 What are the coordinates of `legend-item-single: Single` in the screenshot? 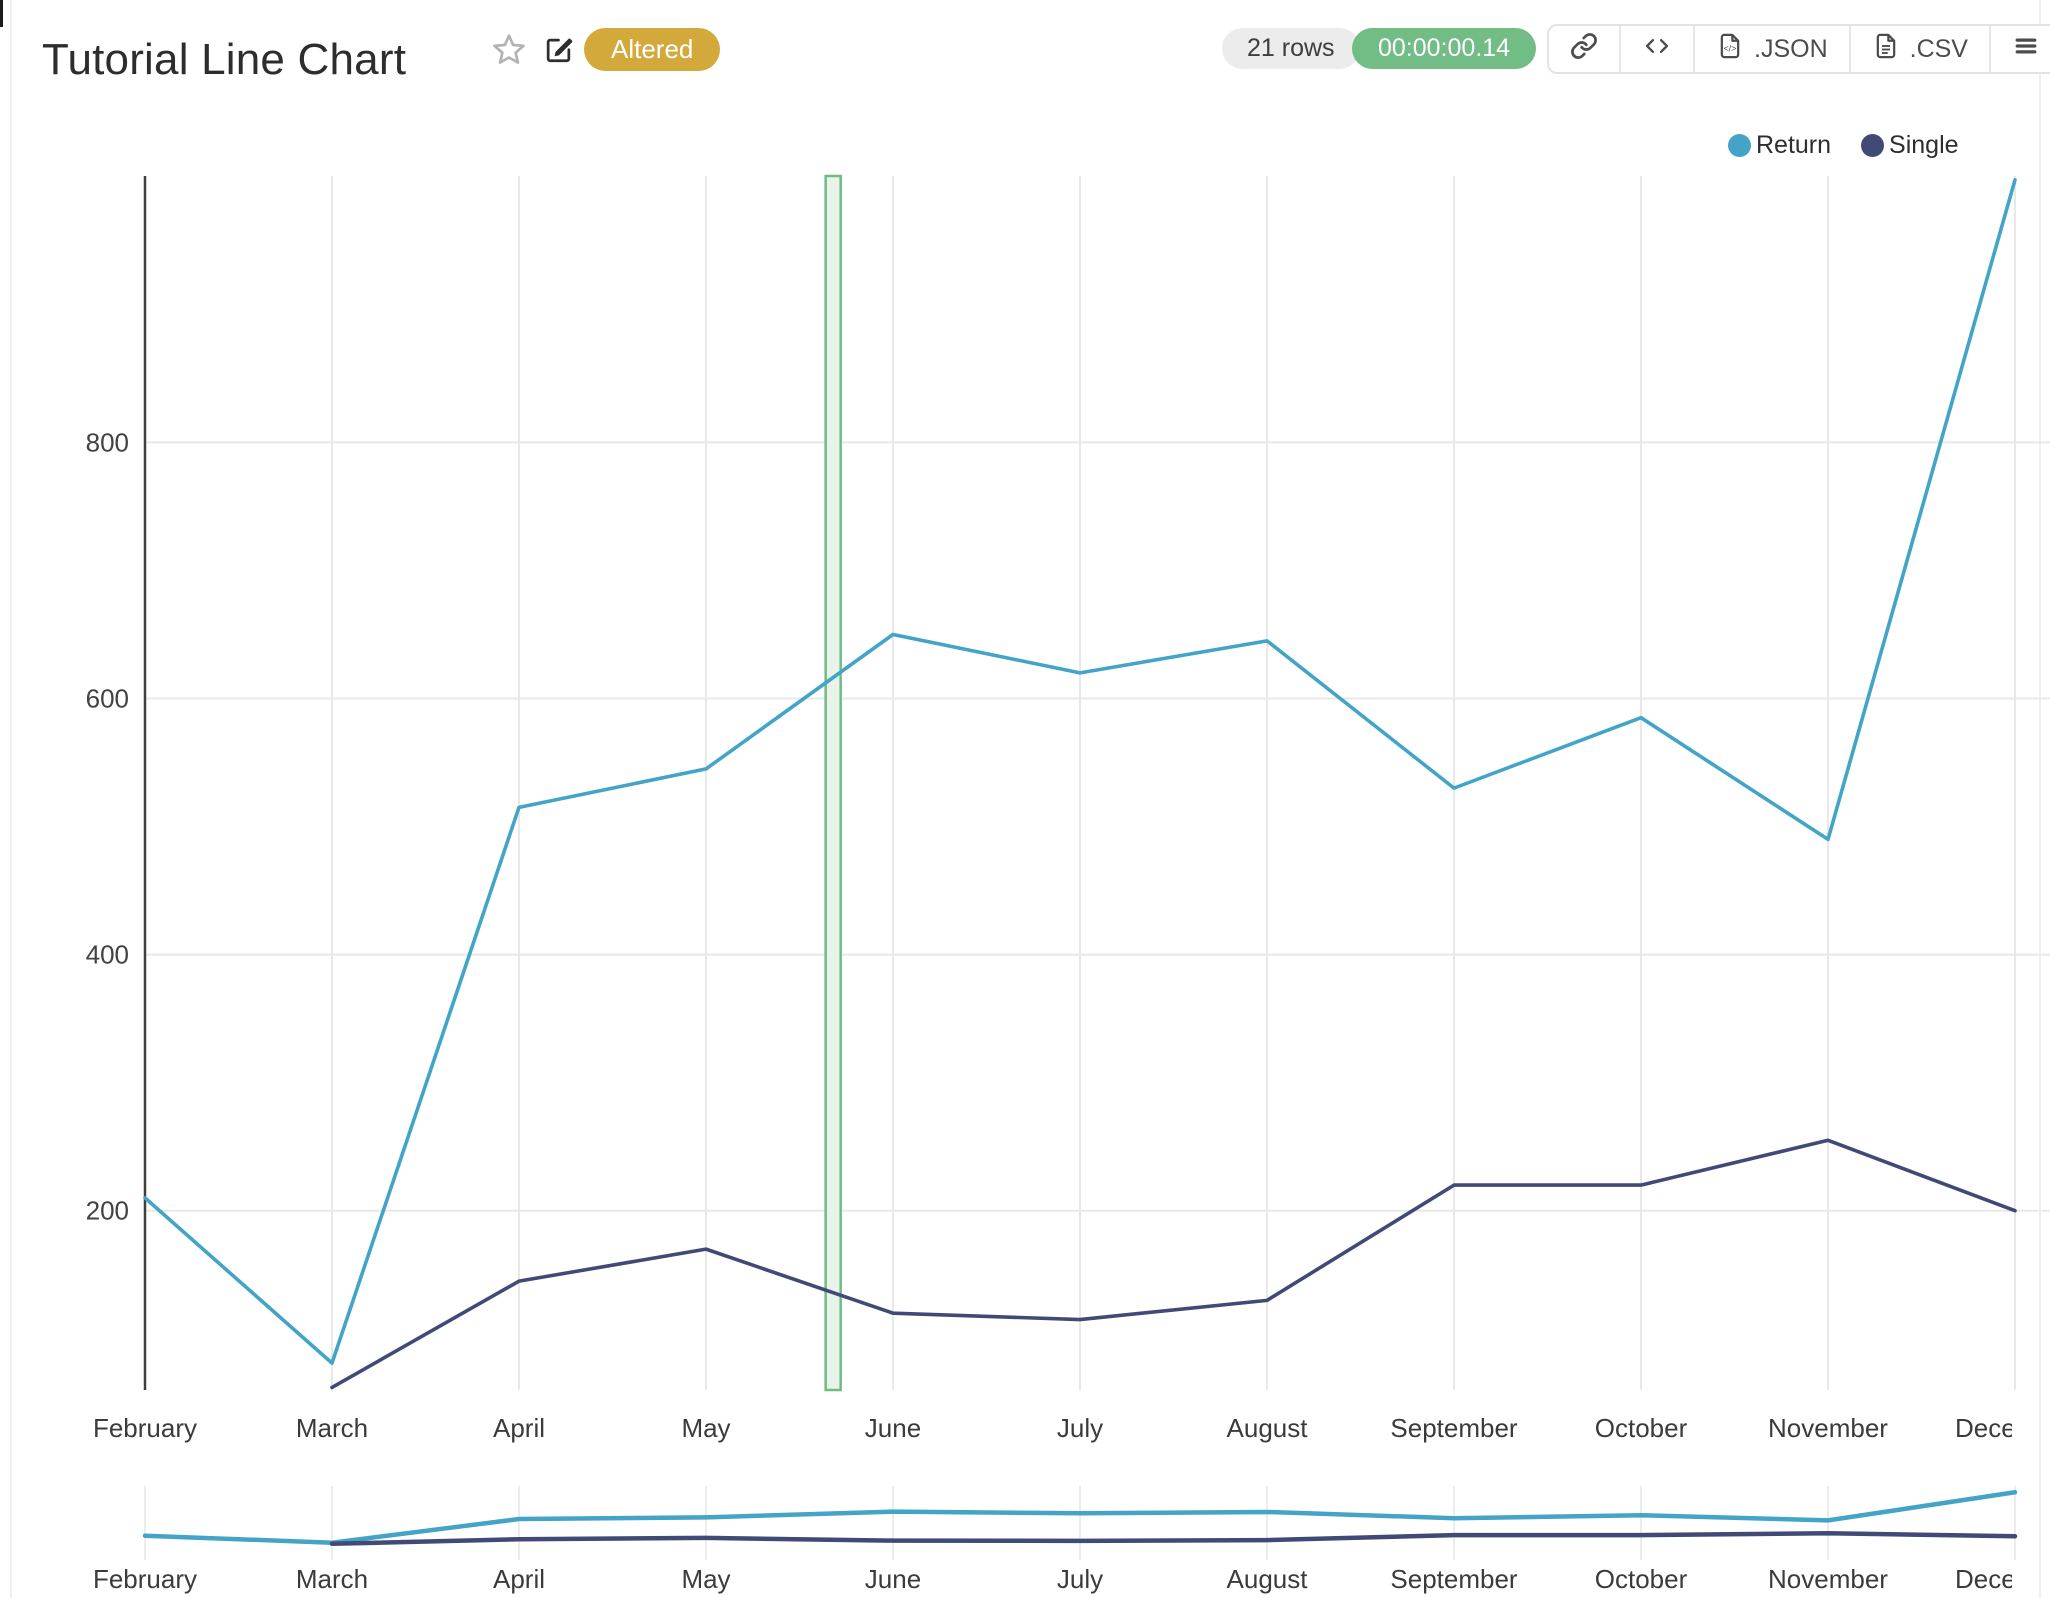 It's located at (1910, 145).